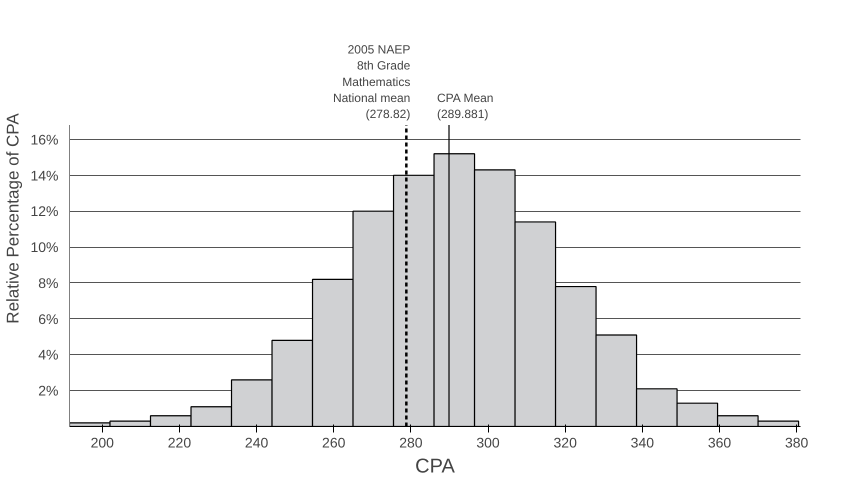 The width and height of the screenshot is (862, 499). What do you see at coordinates (12, 218) in the screenshot?
I see `y-axis-title: Relative Percentage of CPA` at bounding box center [12, 218].